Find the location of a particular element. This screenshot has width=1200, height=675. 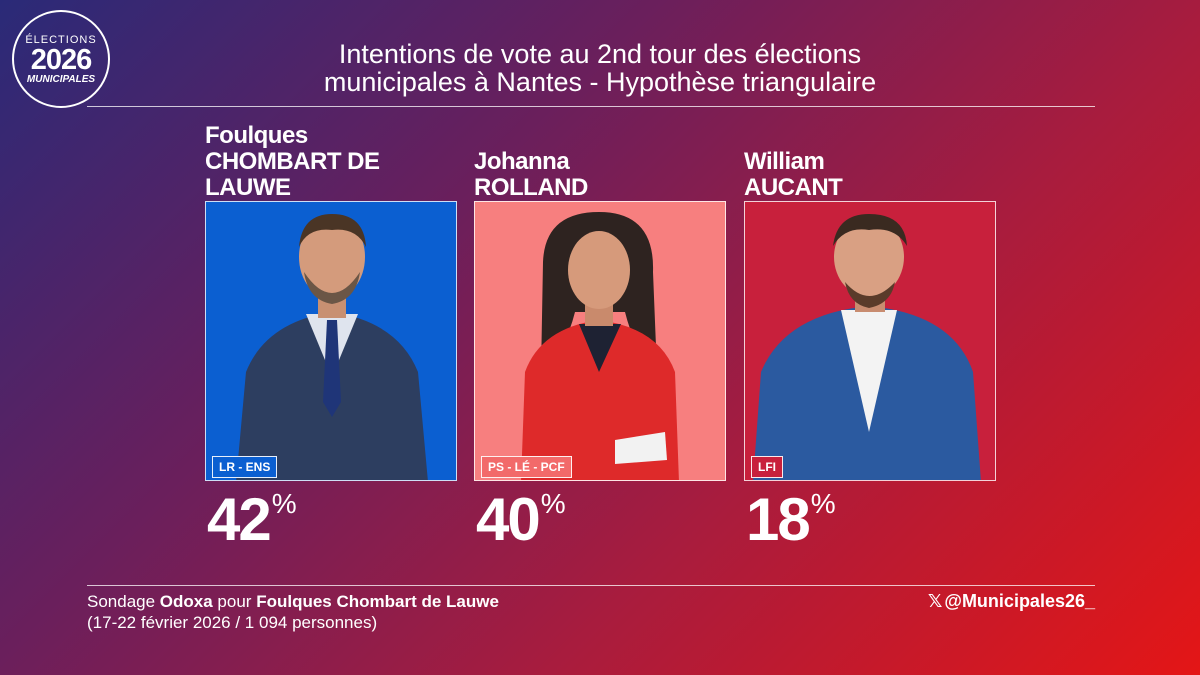

candidate-photo: LFI is located at coordinates (870, 341).